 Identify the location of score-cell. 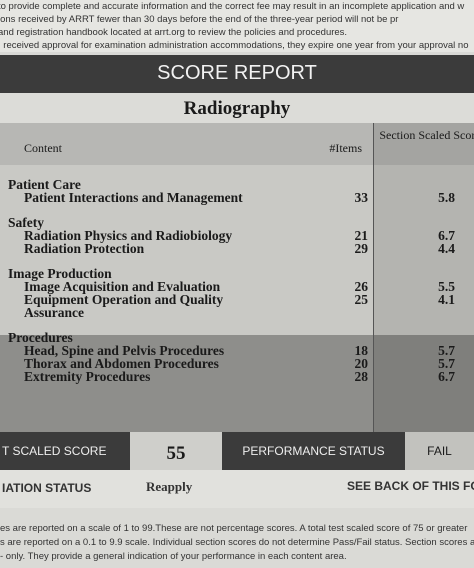
(176, 451).